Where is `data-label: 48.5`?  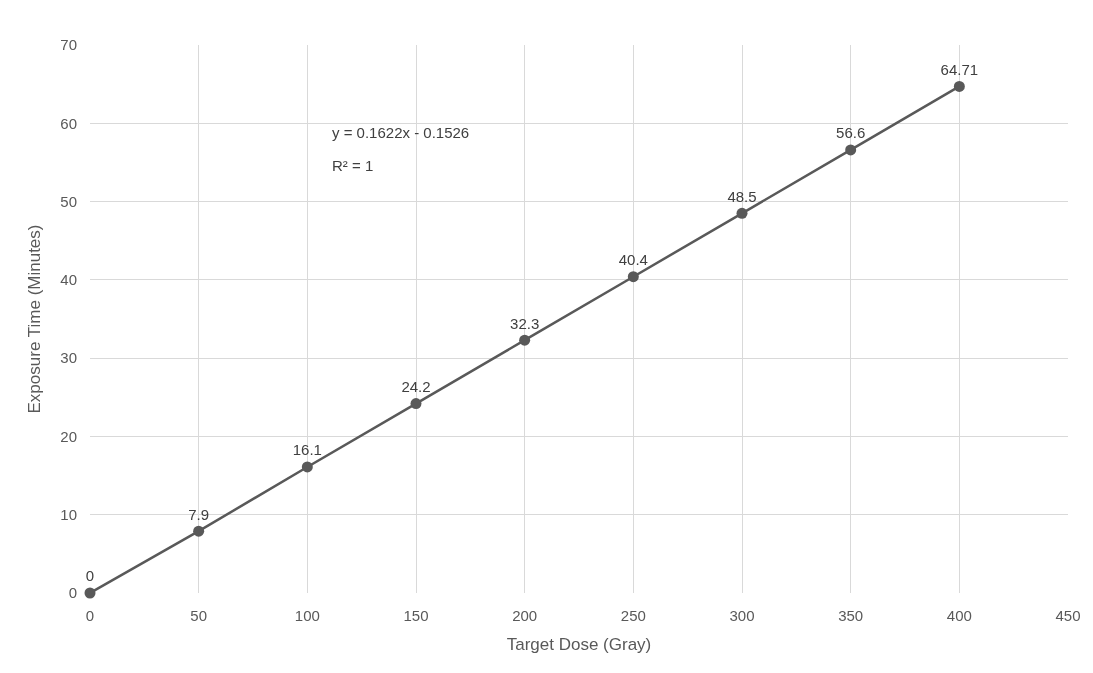
data-label: 48.5 is located at coordinates (742, 196).